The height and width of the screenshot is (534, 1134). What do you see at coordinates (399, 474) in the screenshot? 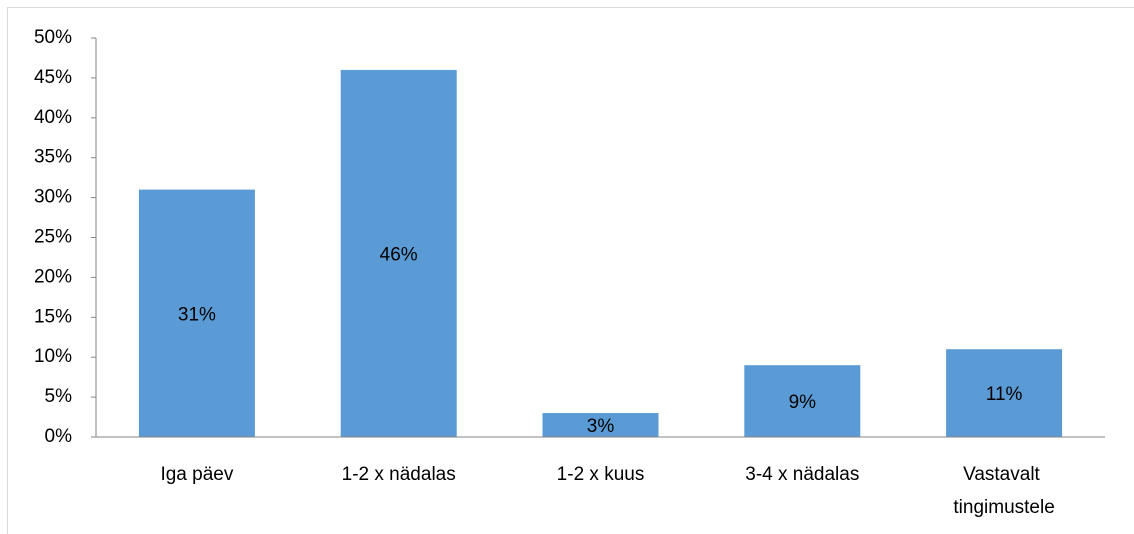
I see `x-tick-label: 1-2 x nädalas` at bounding box center [399, 474].